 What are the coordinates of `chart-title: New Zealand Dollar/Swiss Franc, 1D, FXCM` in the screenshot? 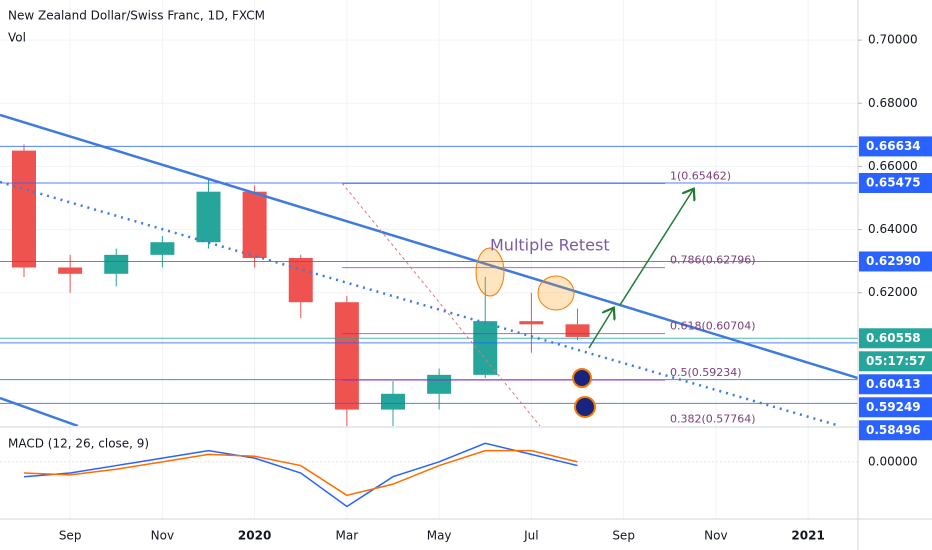 It's located at (136, 16).